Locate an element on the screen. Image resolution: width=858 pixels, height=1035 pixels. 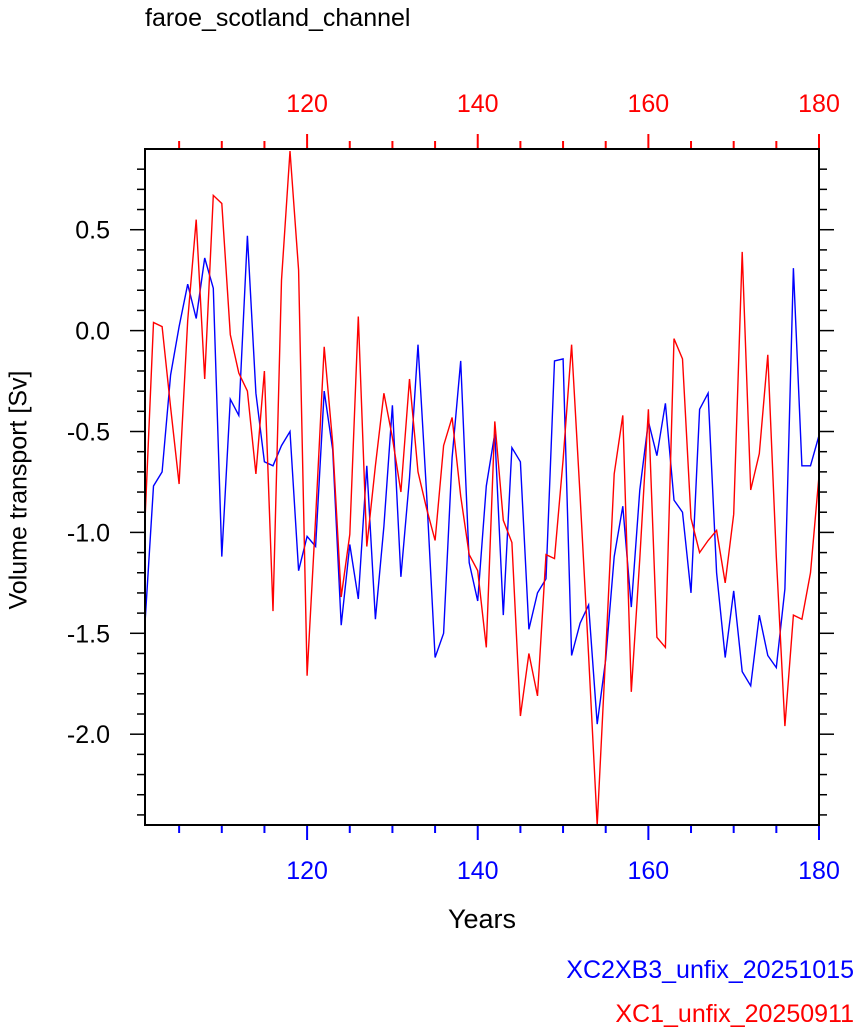
y-tick-label: -0.5 is located at coordinates (88, 433).